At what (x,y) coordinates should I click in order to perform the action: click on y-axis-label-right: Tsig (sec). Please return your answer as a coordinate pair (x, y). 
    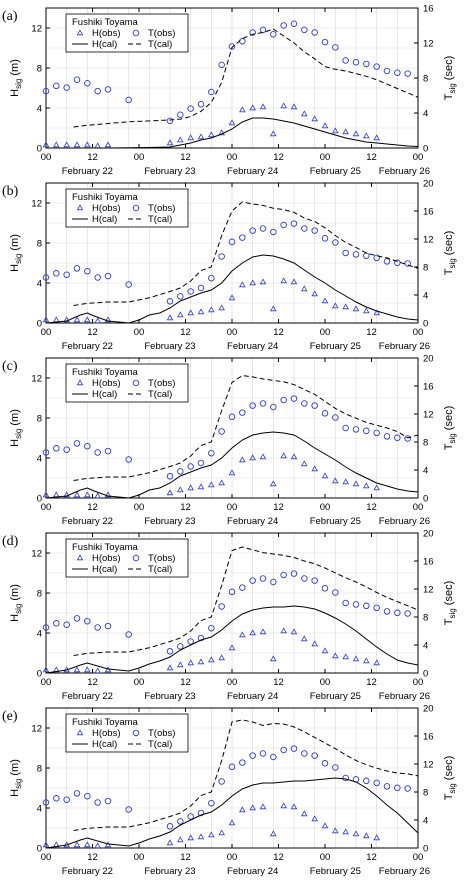
    Looking at the image, I should click on (450, 78).